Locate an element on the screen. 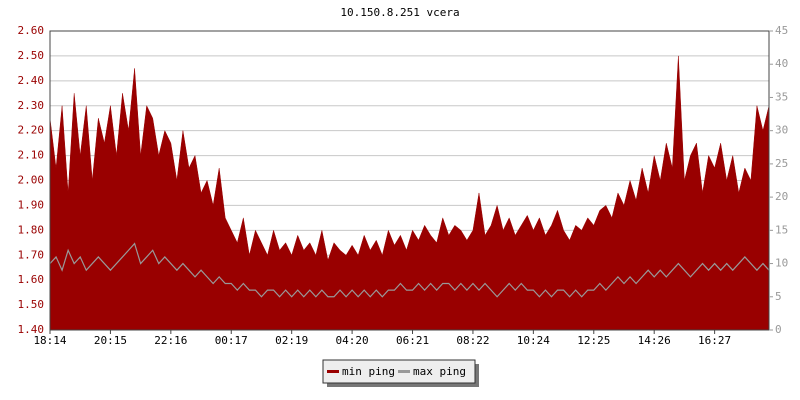 The height and width of the screenshot is (400, 800). y-tick-label: 2.00 is located at coordinates (31, 180).